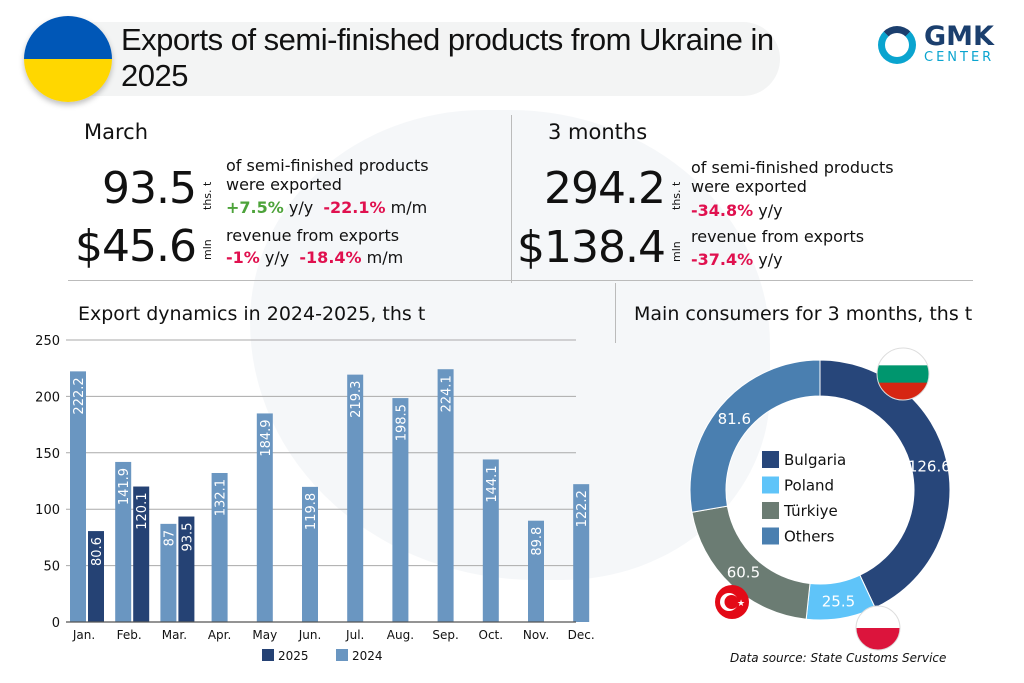  Describe the element at coordinates (838, 601) in the screenshot. I see `slice-value-label: 25.5` at that location.